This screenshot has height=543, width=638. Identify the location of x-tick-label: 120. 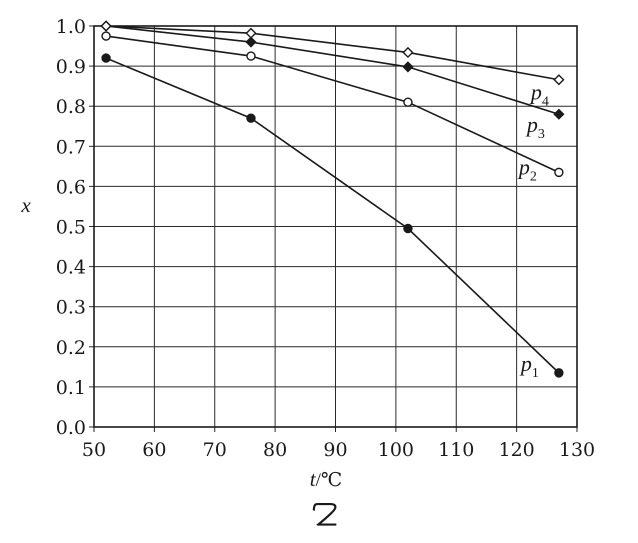
(516, 450).